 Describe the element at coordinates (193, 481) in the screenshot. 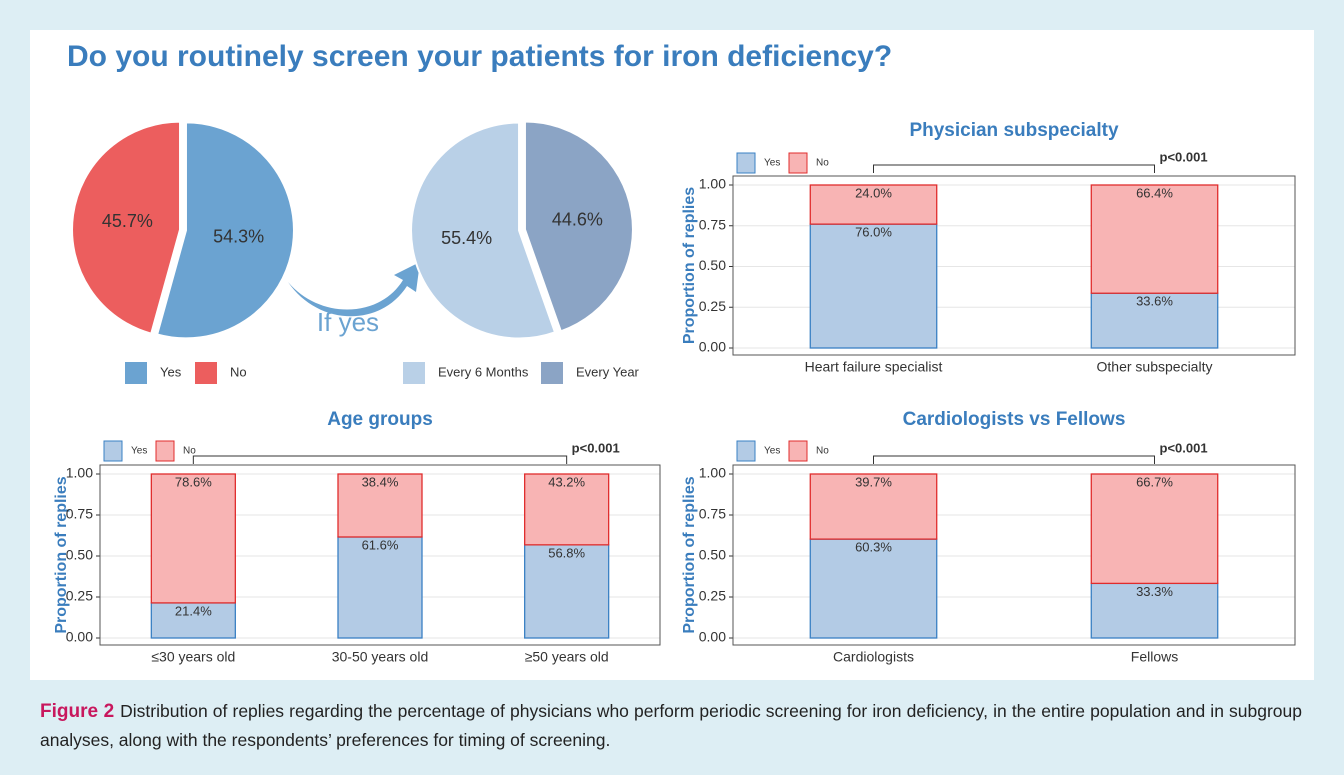

I see `bar-label: 78.6%` at that location.